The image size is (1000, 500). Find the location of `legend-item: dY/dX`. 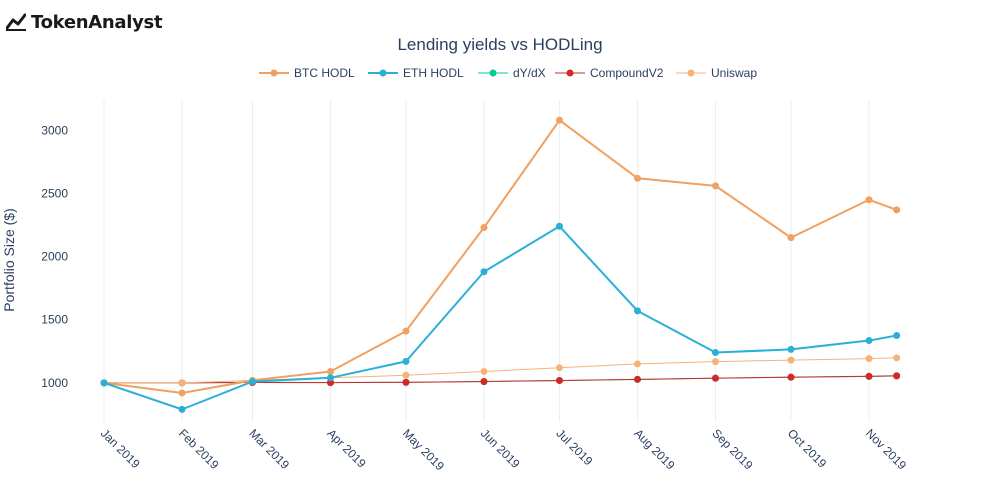

legend-item: dY/dX is located at coordinates (512, 73).